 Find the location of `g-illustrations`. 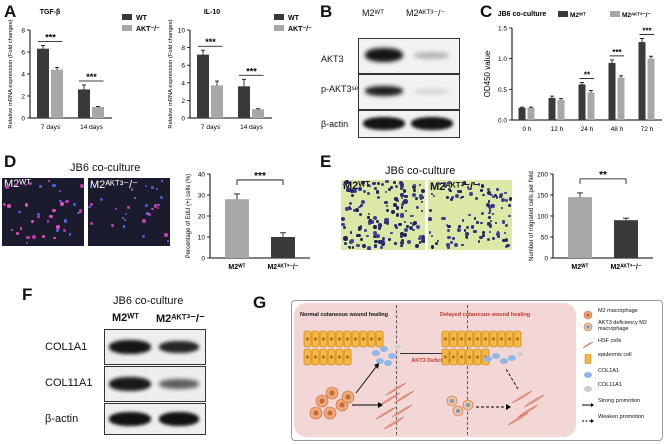

g-illustrations is located at coordinates (424, 380).